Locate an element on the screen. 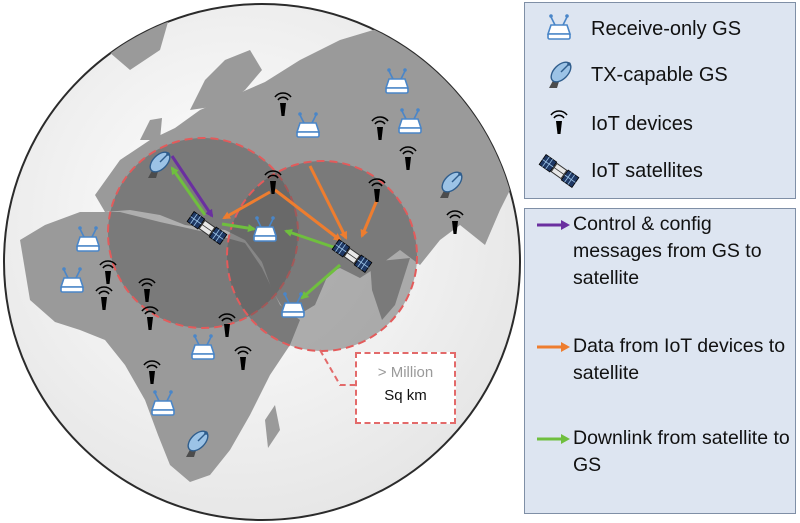 The height and width of the screenshot is (523, 800). coverage-circle-east is located at coordinates (322, 256).